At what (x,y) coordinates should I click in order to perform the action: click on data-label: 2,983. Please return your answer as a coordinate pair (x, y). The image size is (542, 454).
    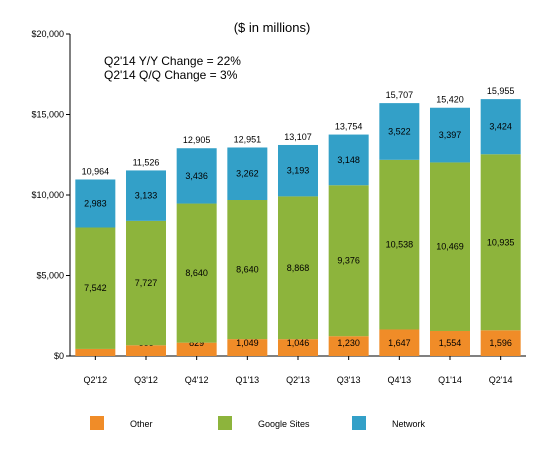
    Looking at the image, I should click on (95, 203).